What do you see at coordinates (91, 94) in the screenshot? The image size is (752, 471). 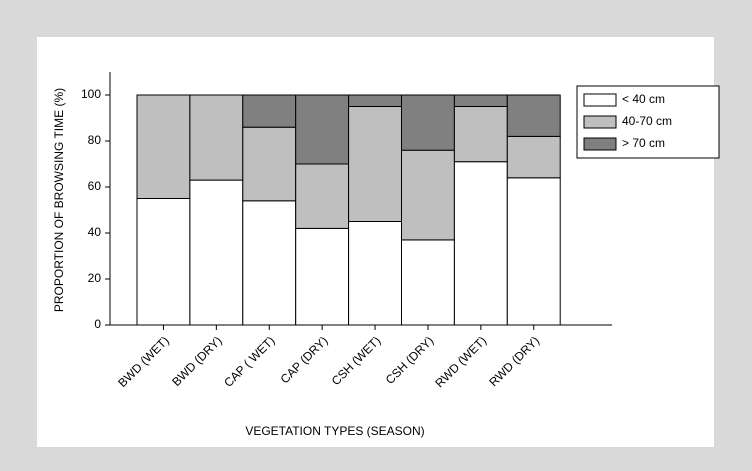 I see `y-tick-label: 100` at bounding box center [91, 94].